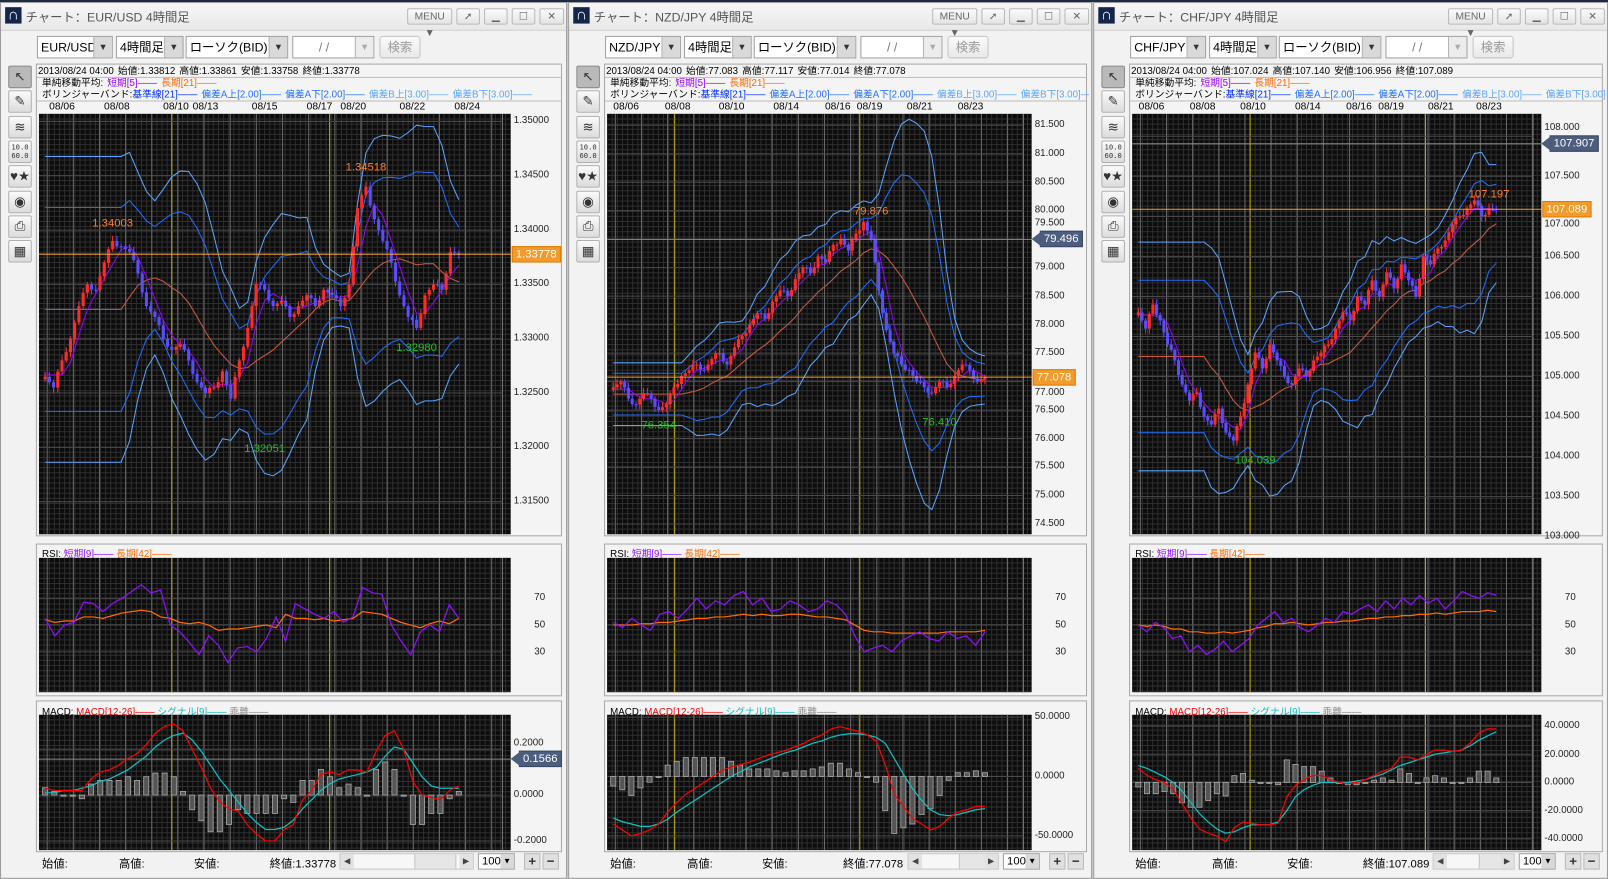 Image resolution: width=1608 pixels, height=879 pixels. What do you see at coordinates (819, 324) in the screenshot?
I see `price-chart: 79.876 76.354 76.410` at bounding box center [819, 324].